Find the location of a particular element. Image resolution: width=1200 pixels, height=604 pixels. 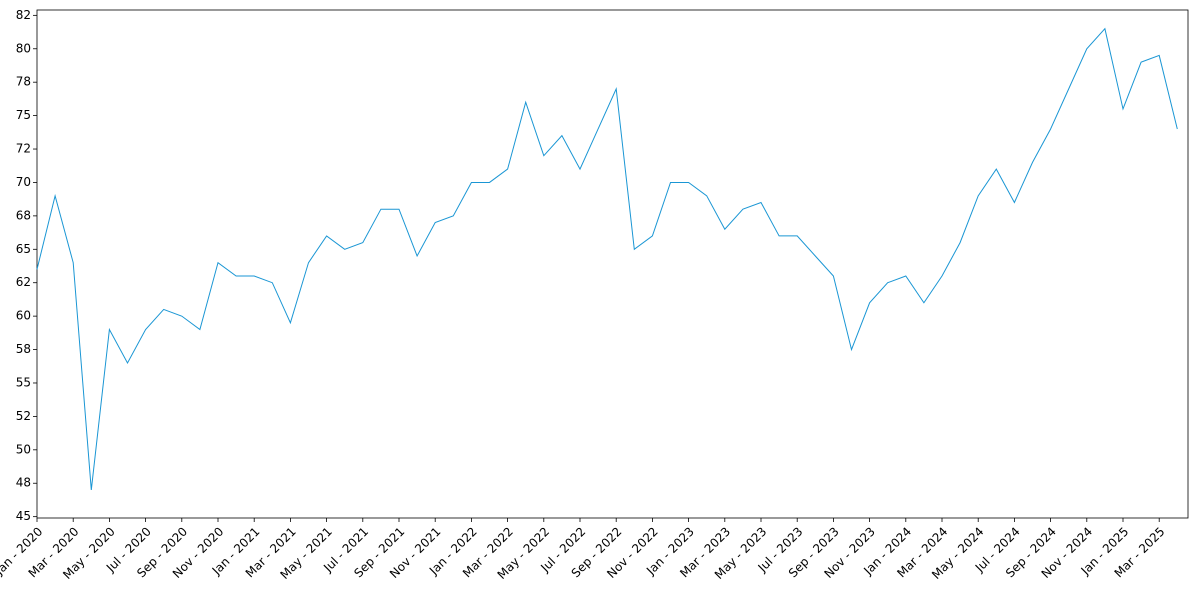

y-tick-label: 70 is located at coordinates (23, 182).